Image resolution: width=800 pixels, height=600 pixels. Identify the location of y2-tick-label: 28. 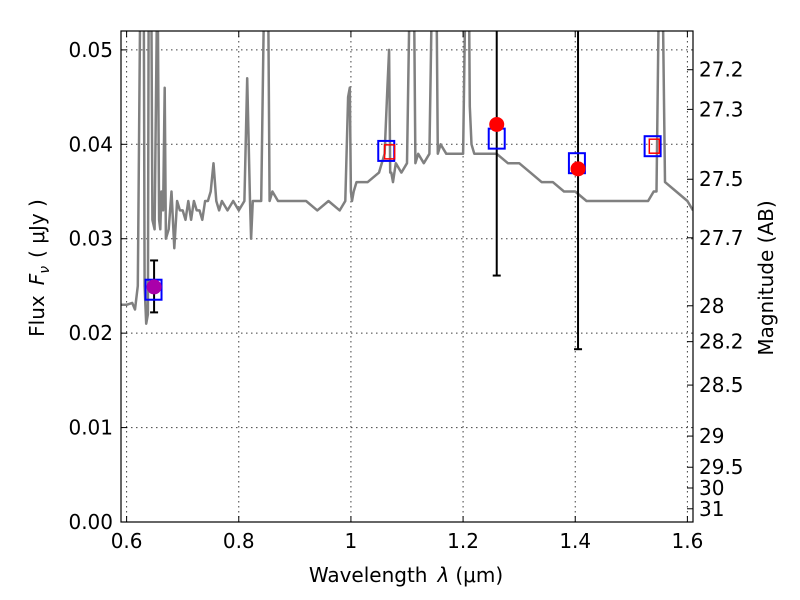
(711, 306).